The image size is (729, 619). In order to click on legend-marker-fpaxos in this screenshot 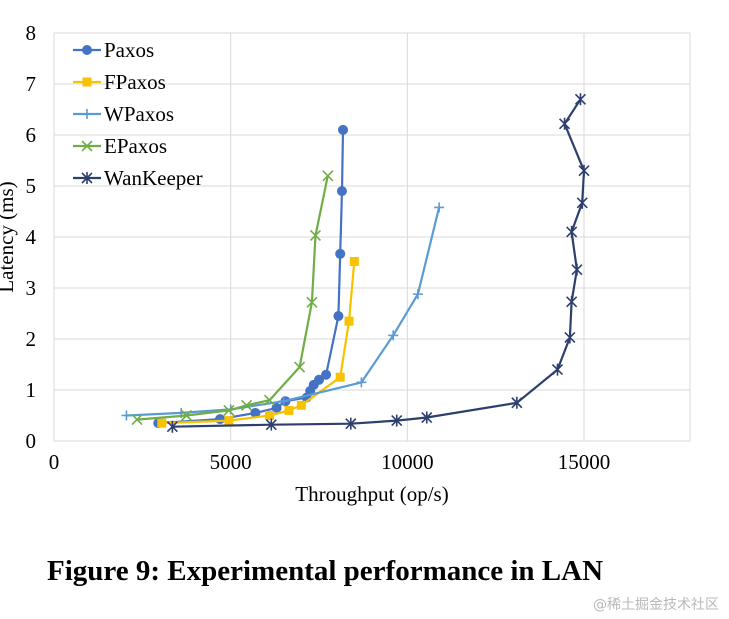, I will do `click(87, 82)`.